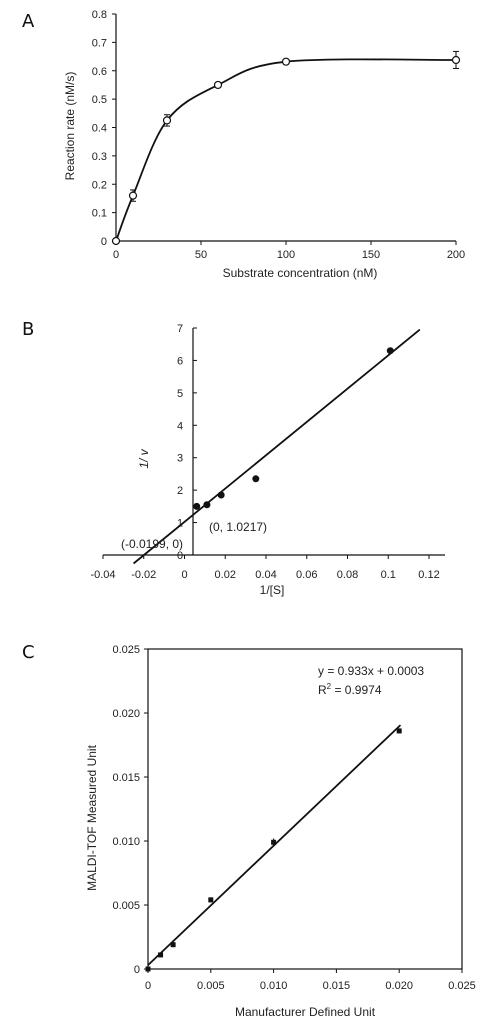 Image resolution: width=500 pixels, height=1035 pixels. What do you see at coordinates (126, 842) in the screenshot?
I see `panel-c-y-tick-label: 0.010` at bounding box center [126, 842].